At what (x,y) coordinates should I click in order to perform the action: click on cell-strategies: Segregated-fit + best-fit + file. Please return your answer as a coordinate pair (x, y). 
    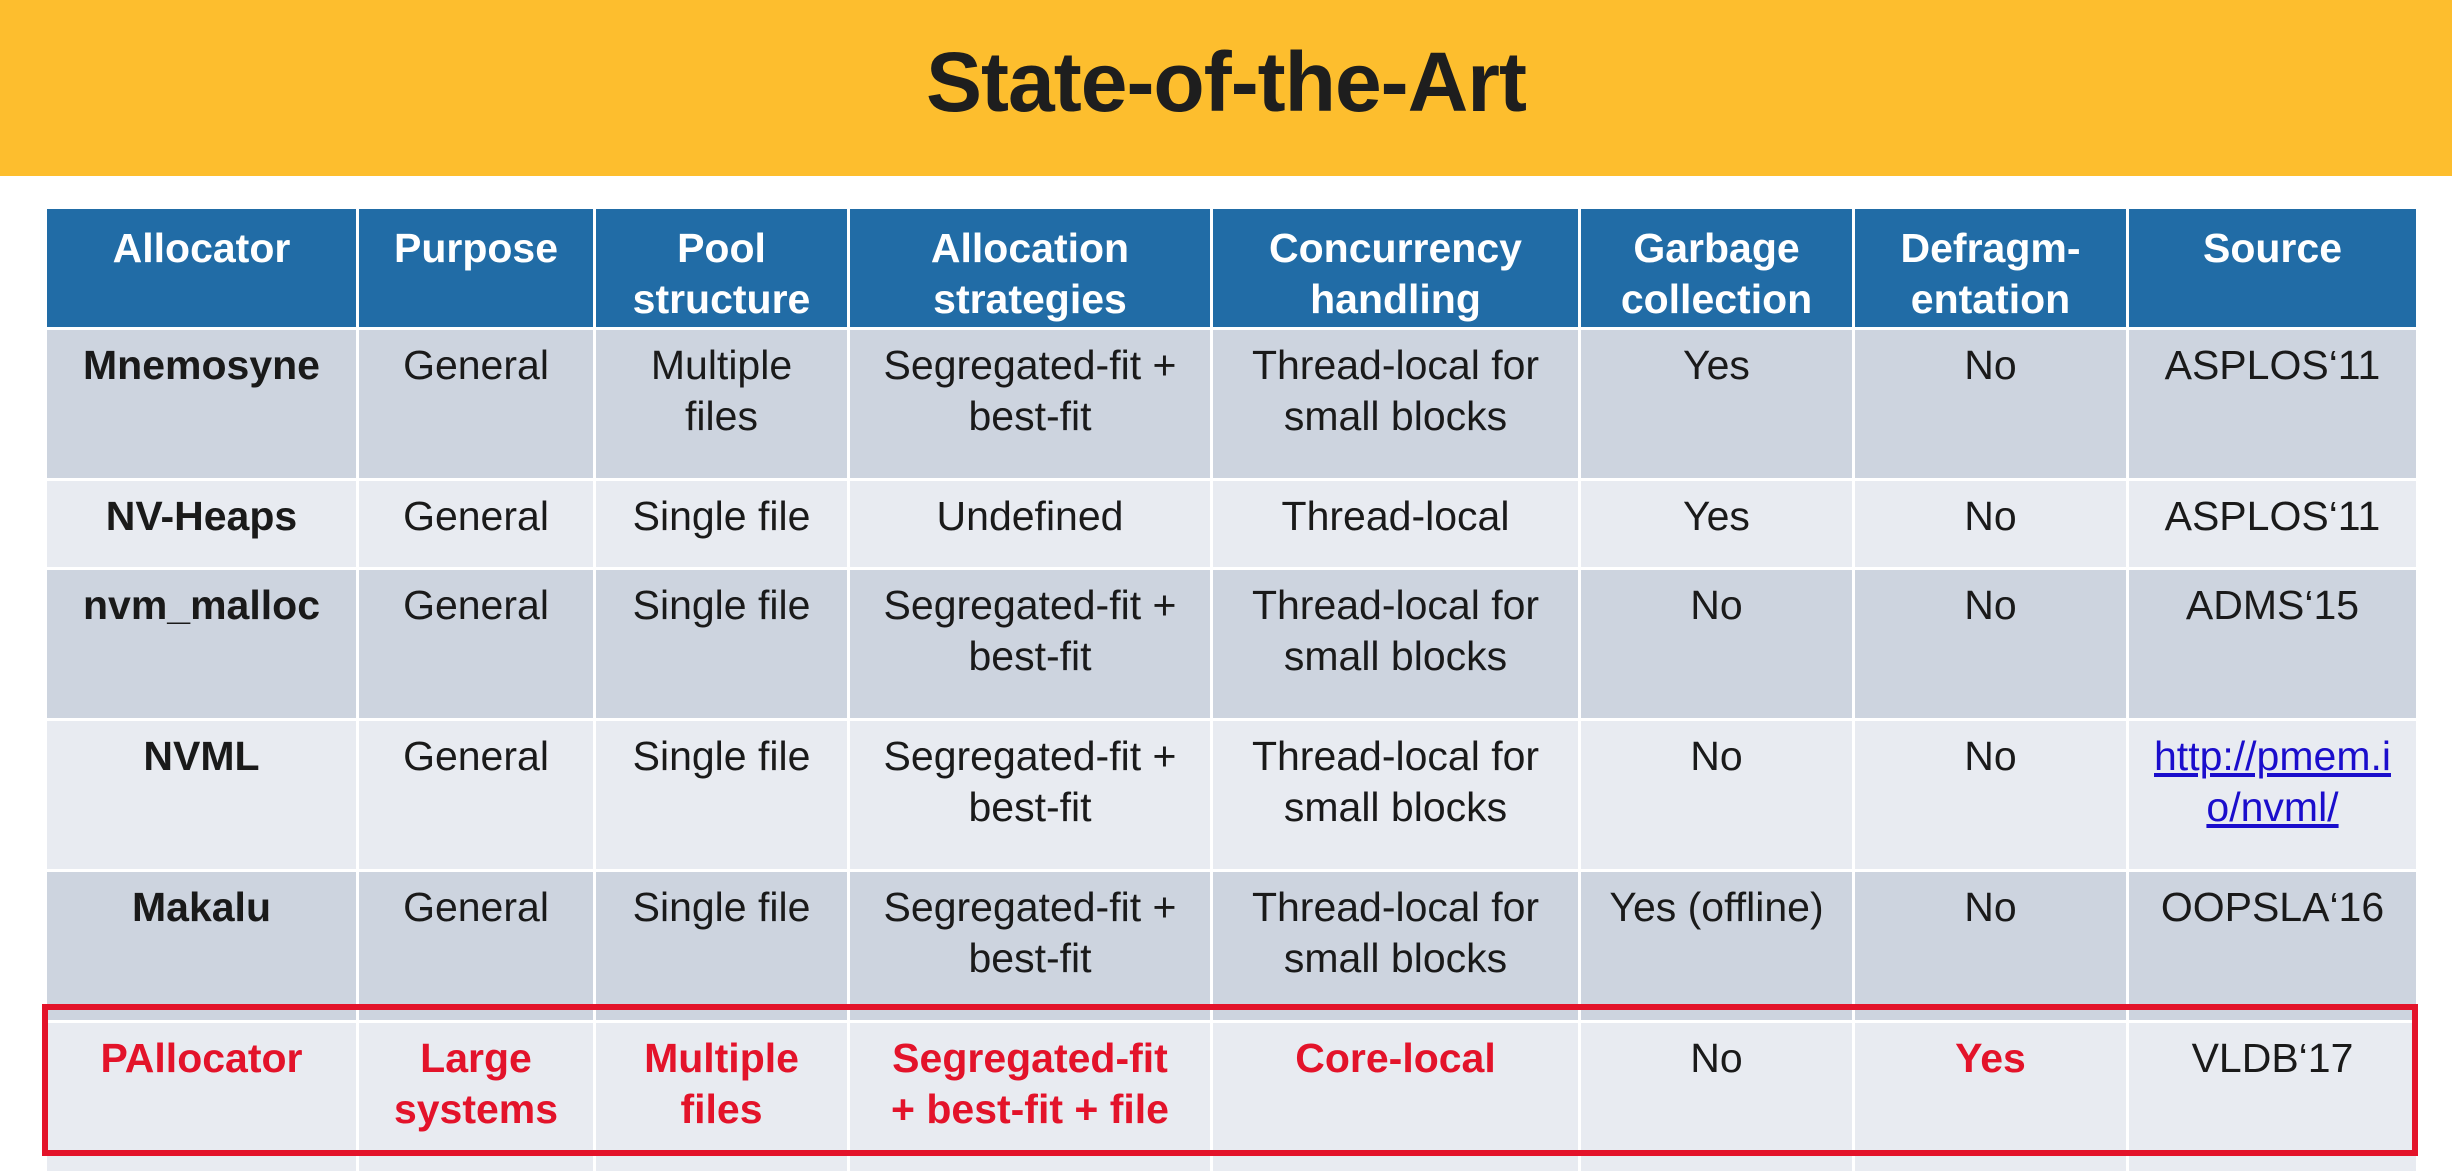
    Looking at the image, I should click on (1030, 1096).